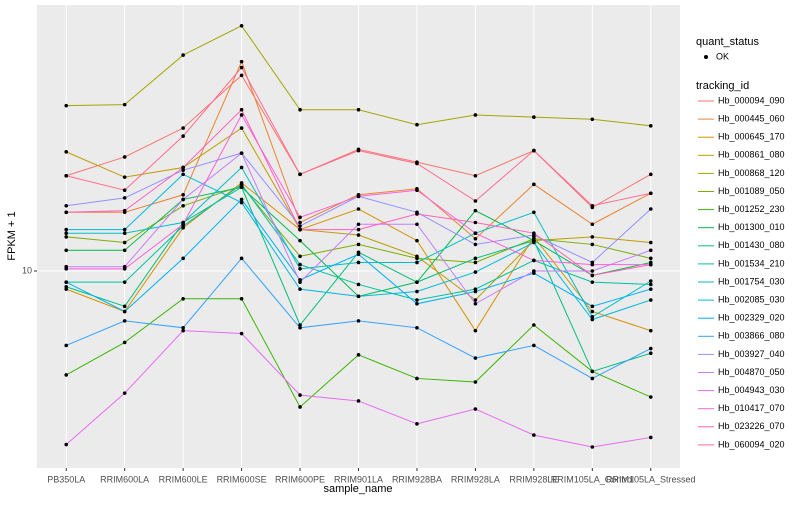 The image size is (800, 505). Describe the element at coordinates (183, 479) in the screenshot. I see `x-tick-label: RRIM600LE` at that location.